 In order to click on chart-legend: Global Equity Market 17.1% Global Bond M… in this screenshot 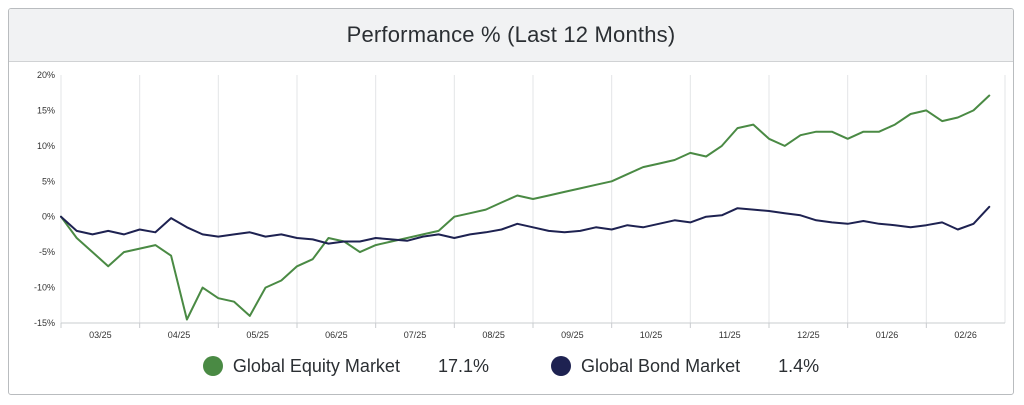, I will do `click(511, 366)`.